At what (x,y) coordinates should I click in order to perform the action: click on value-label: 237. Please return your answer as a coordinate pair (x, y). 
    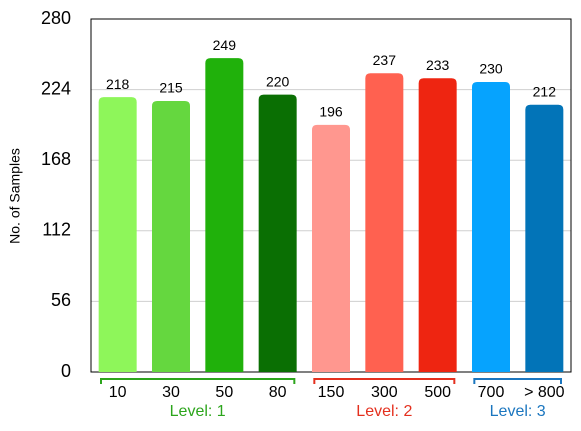
    Looking at the image, I should click on (385, 60).